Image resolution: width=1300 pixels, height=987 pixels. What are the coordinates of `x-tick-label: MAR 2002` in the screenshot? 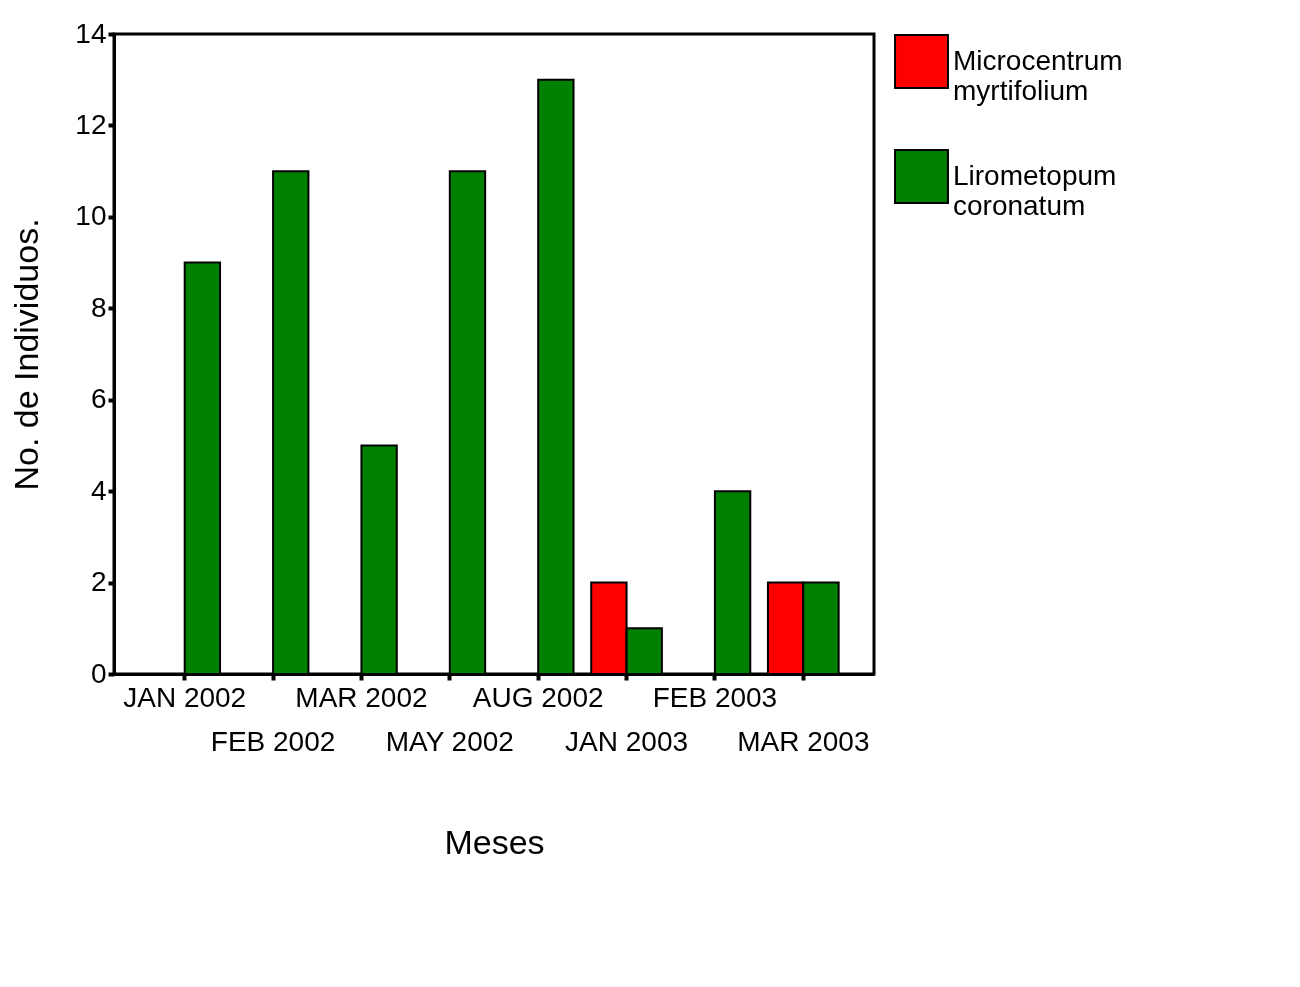 It's located at (361, 697).